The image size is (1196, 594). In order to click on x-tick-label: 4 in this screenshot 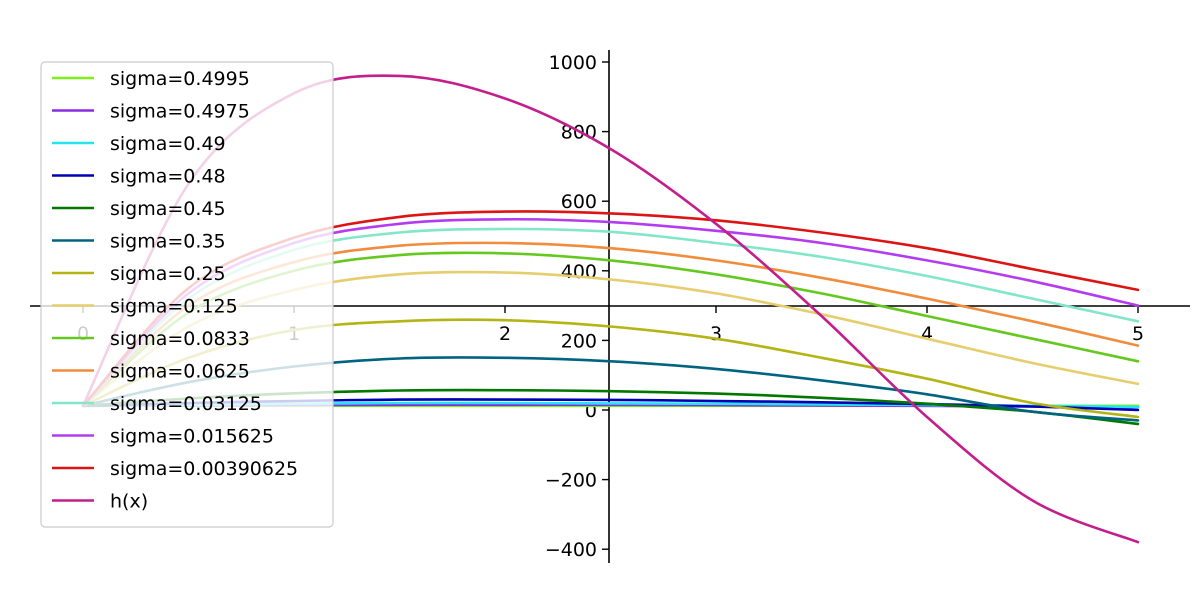, I will do `click(927, 334)`.